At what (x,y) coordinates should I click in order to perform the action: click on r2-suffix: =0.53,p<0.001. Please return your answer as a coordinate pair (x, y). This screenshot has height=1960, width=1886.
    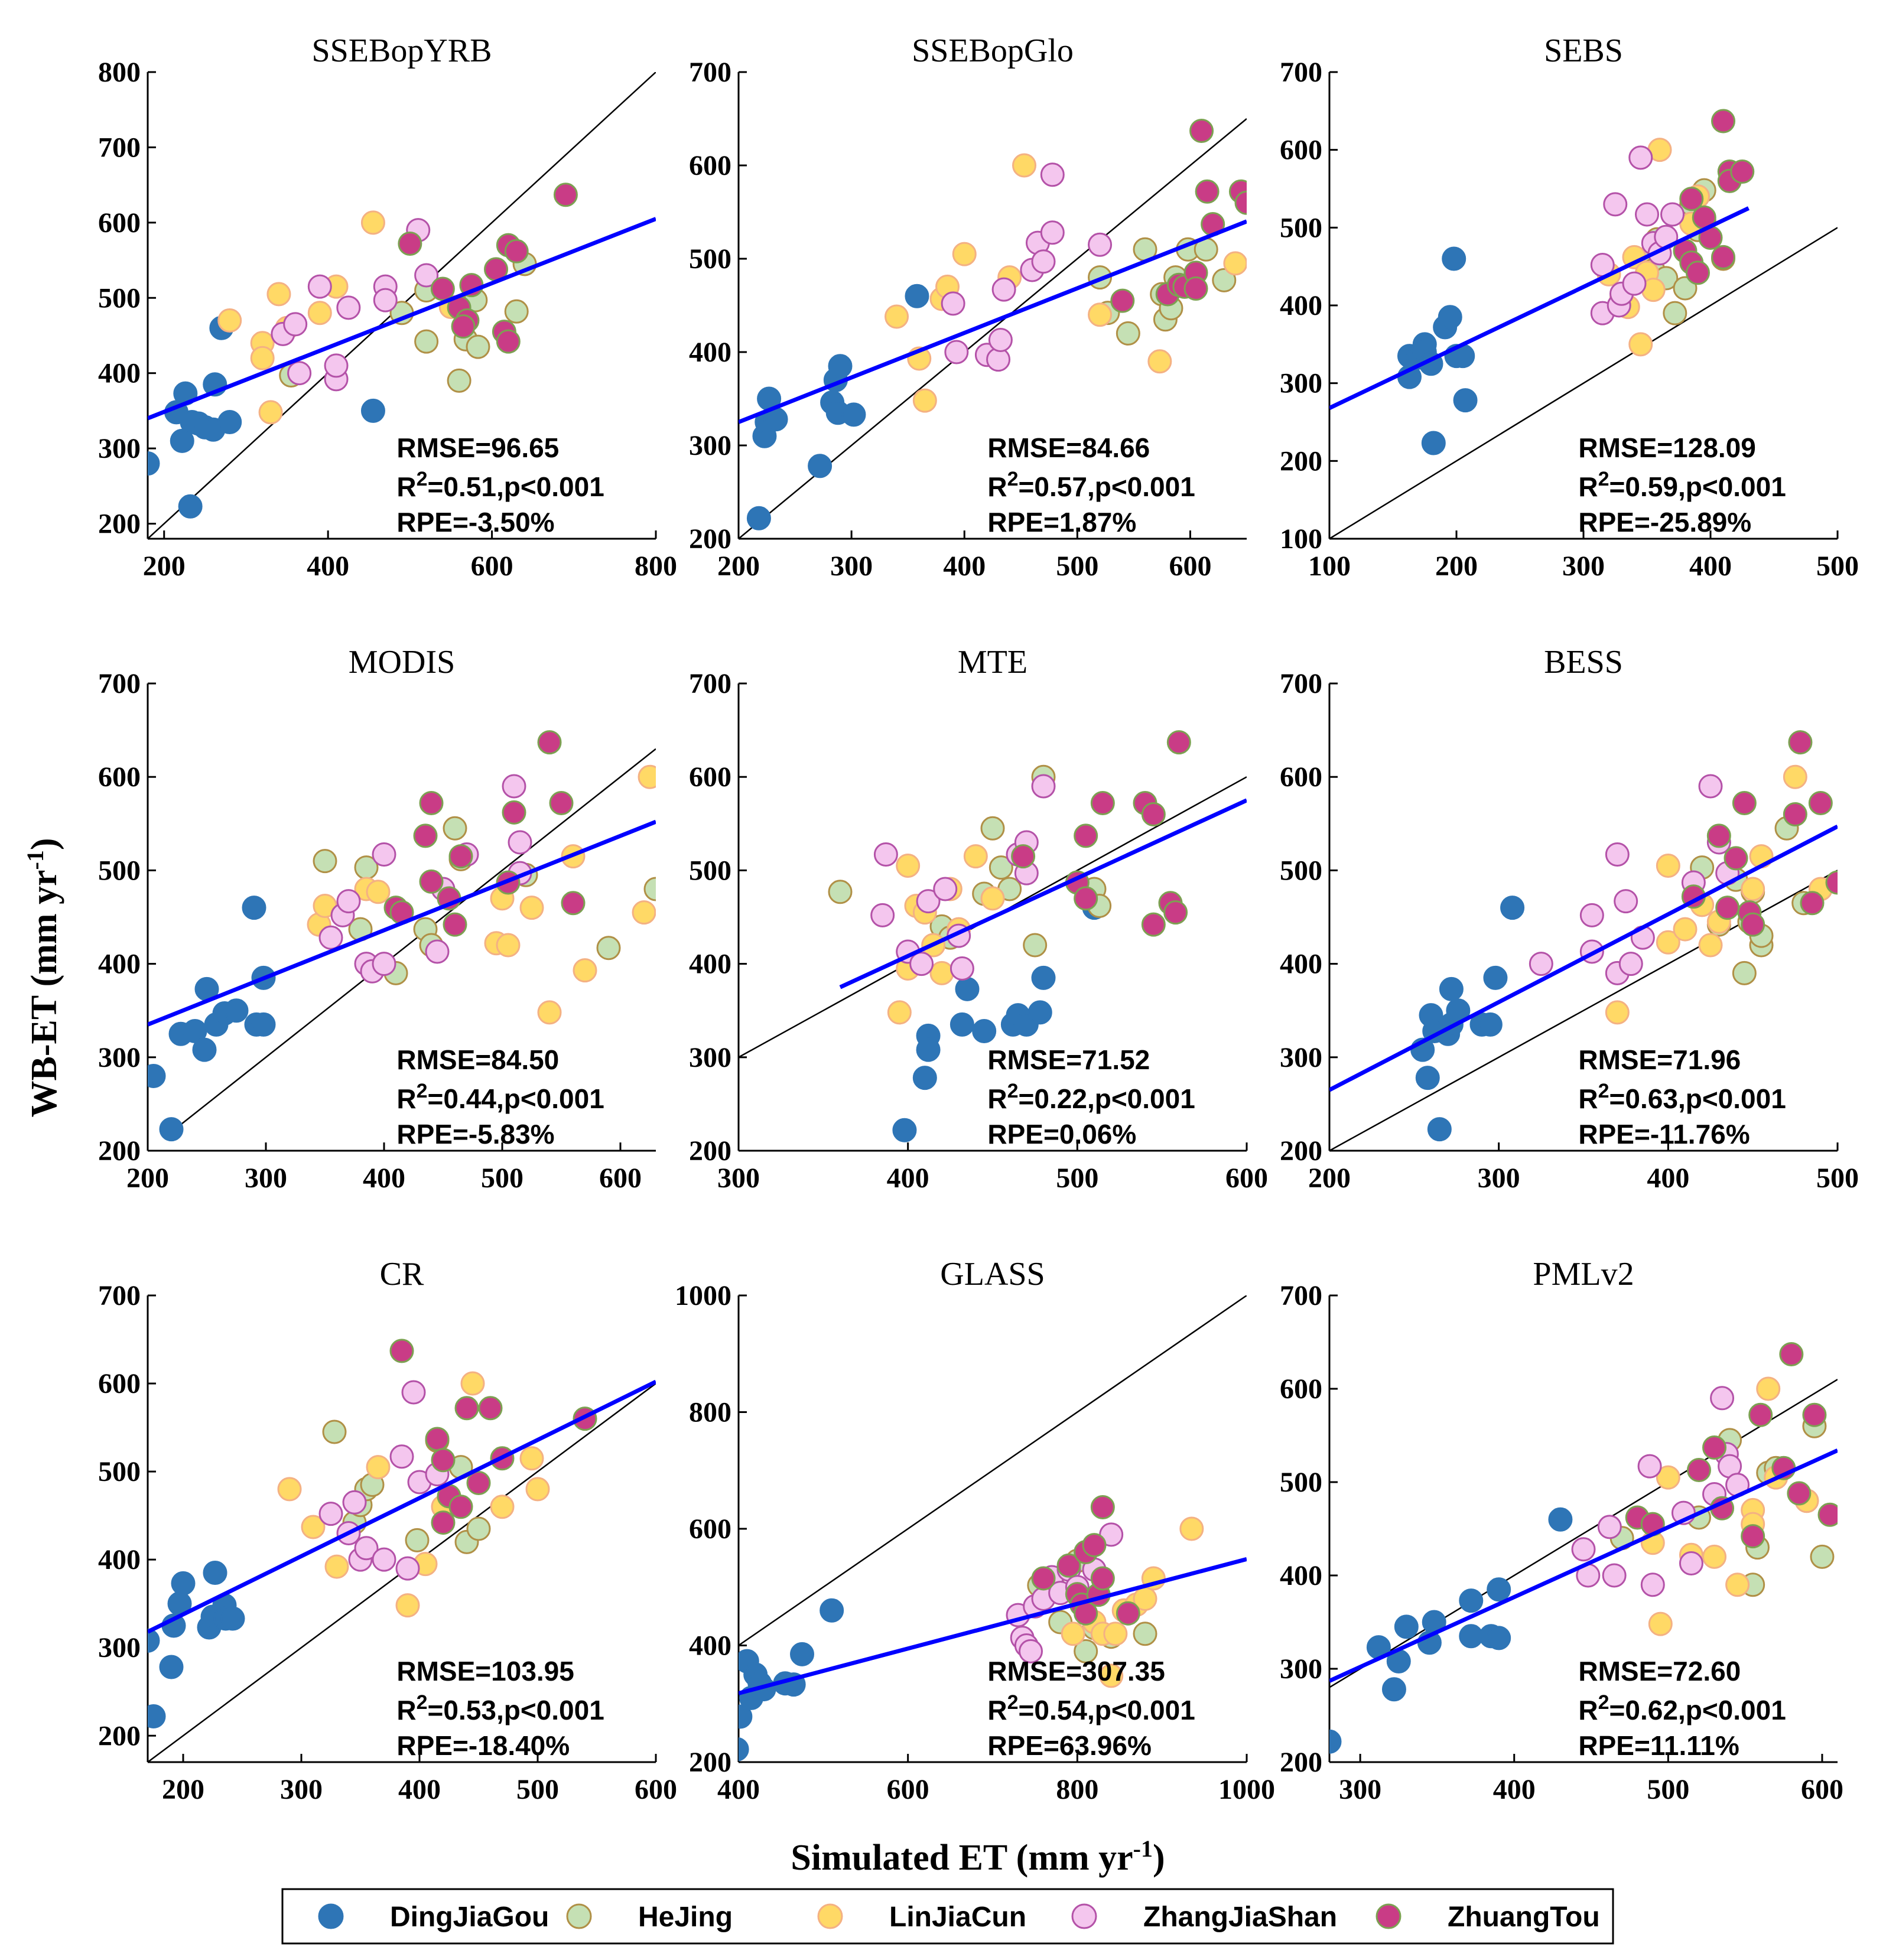
    Looking at the image, I should click on (516, 1710).